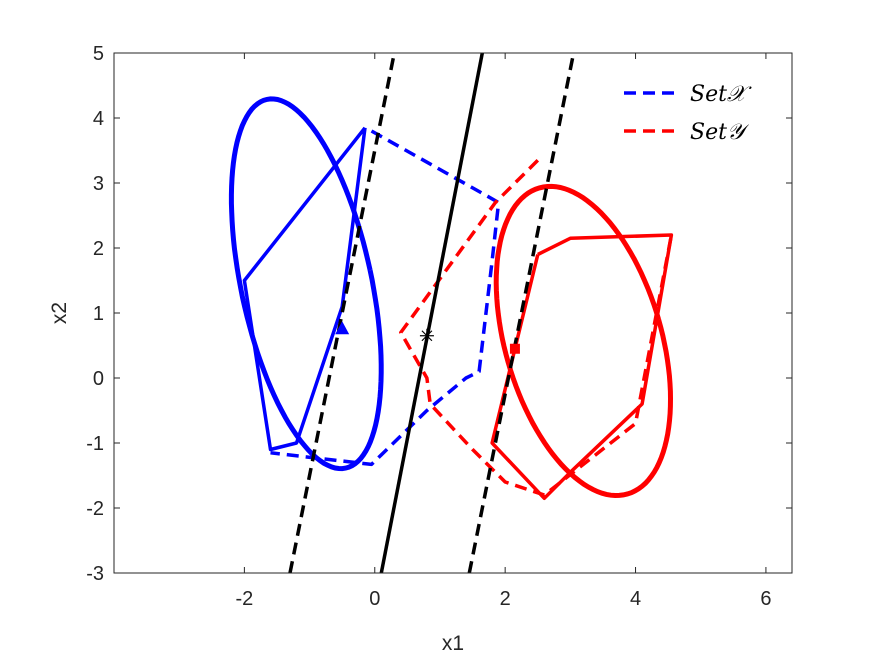 The height and width of the screenshot is (656, 875). I want to click on asterisk-marker, so click(426, 335).